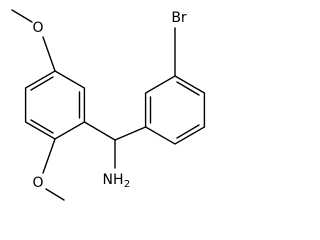 The height and width of the screenshot is (240, 320). I want to click on left-ring, so click(55, 105).